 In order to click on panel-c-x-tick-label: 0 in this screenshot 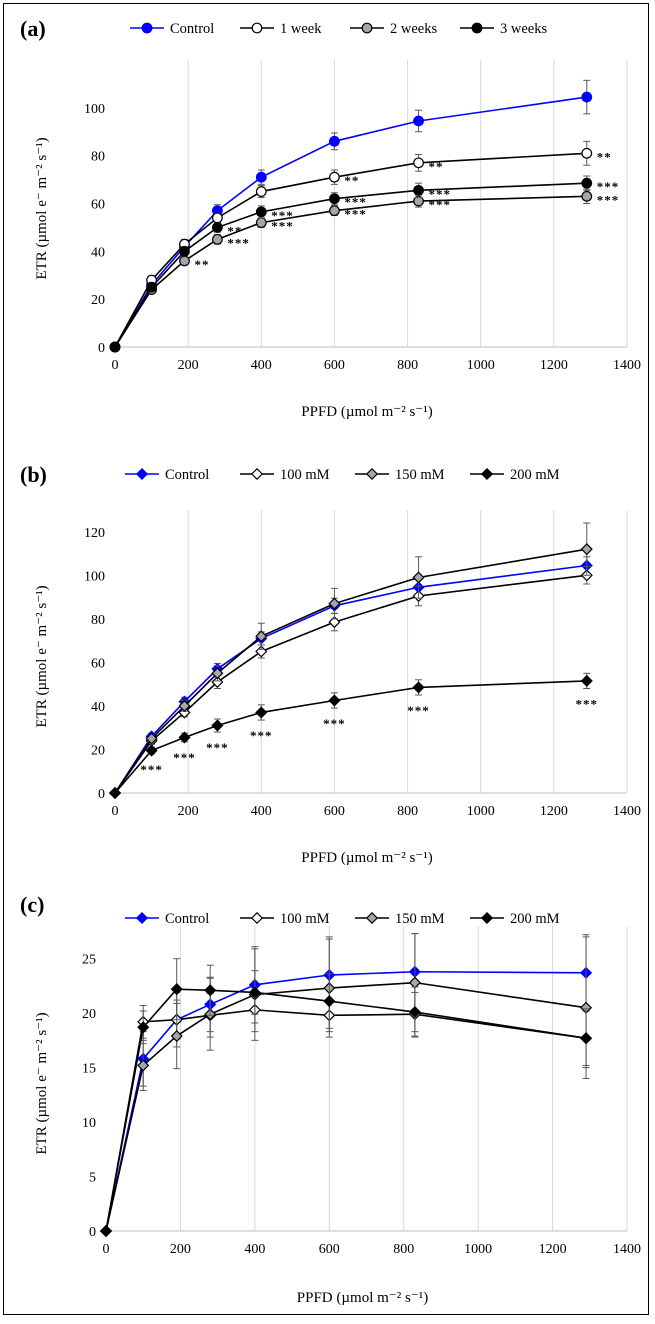, I will do `click(106, 1249)`.